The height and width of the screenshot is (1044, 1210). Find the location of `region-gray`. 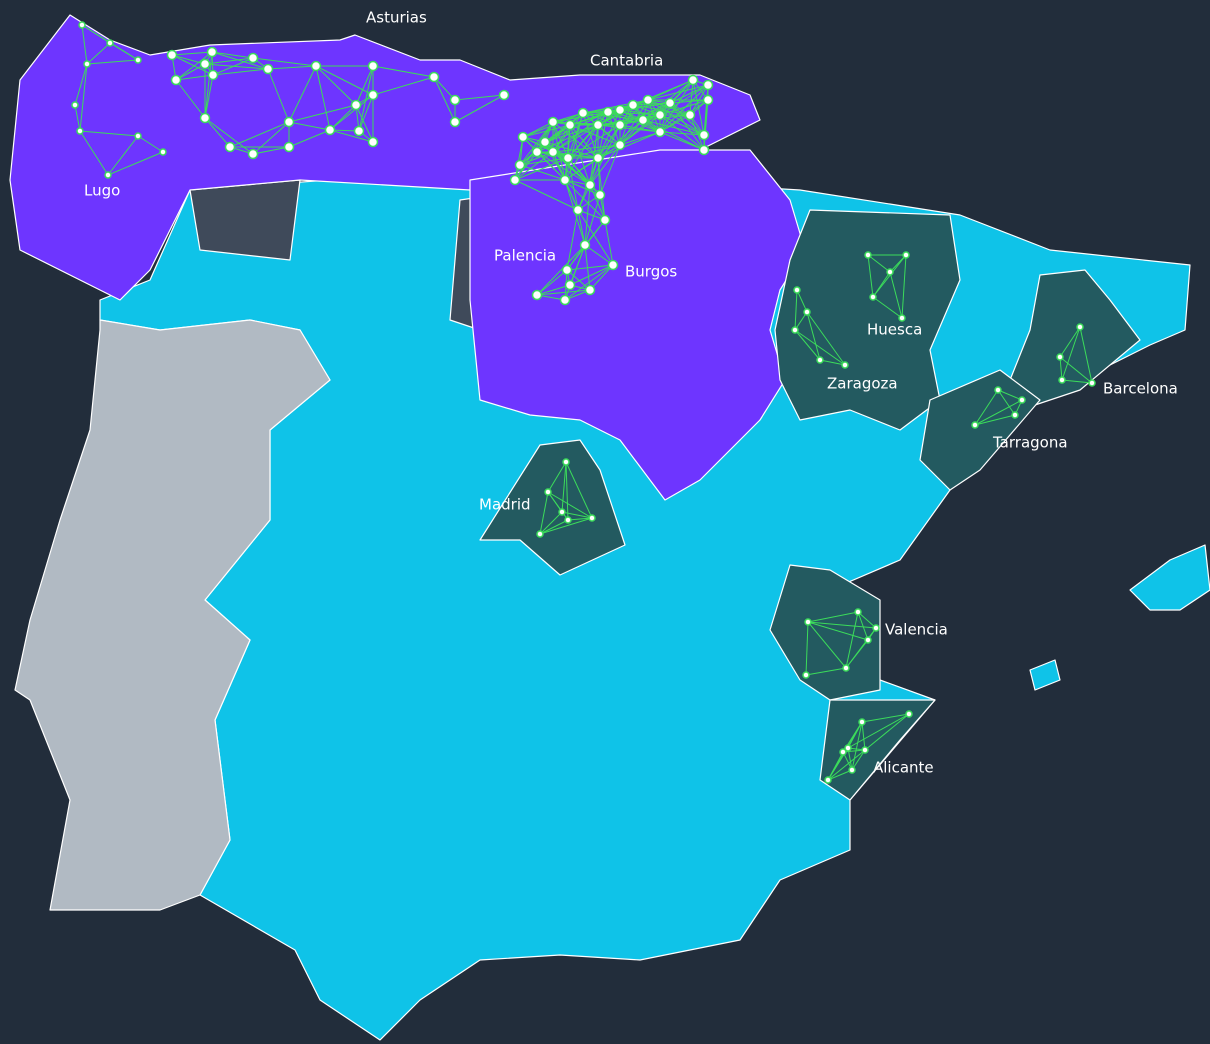

region-gray is located at coordinates (245, 220).